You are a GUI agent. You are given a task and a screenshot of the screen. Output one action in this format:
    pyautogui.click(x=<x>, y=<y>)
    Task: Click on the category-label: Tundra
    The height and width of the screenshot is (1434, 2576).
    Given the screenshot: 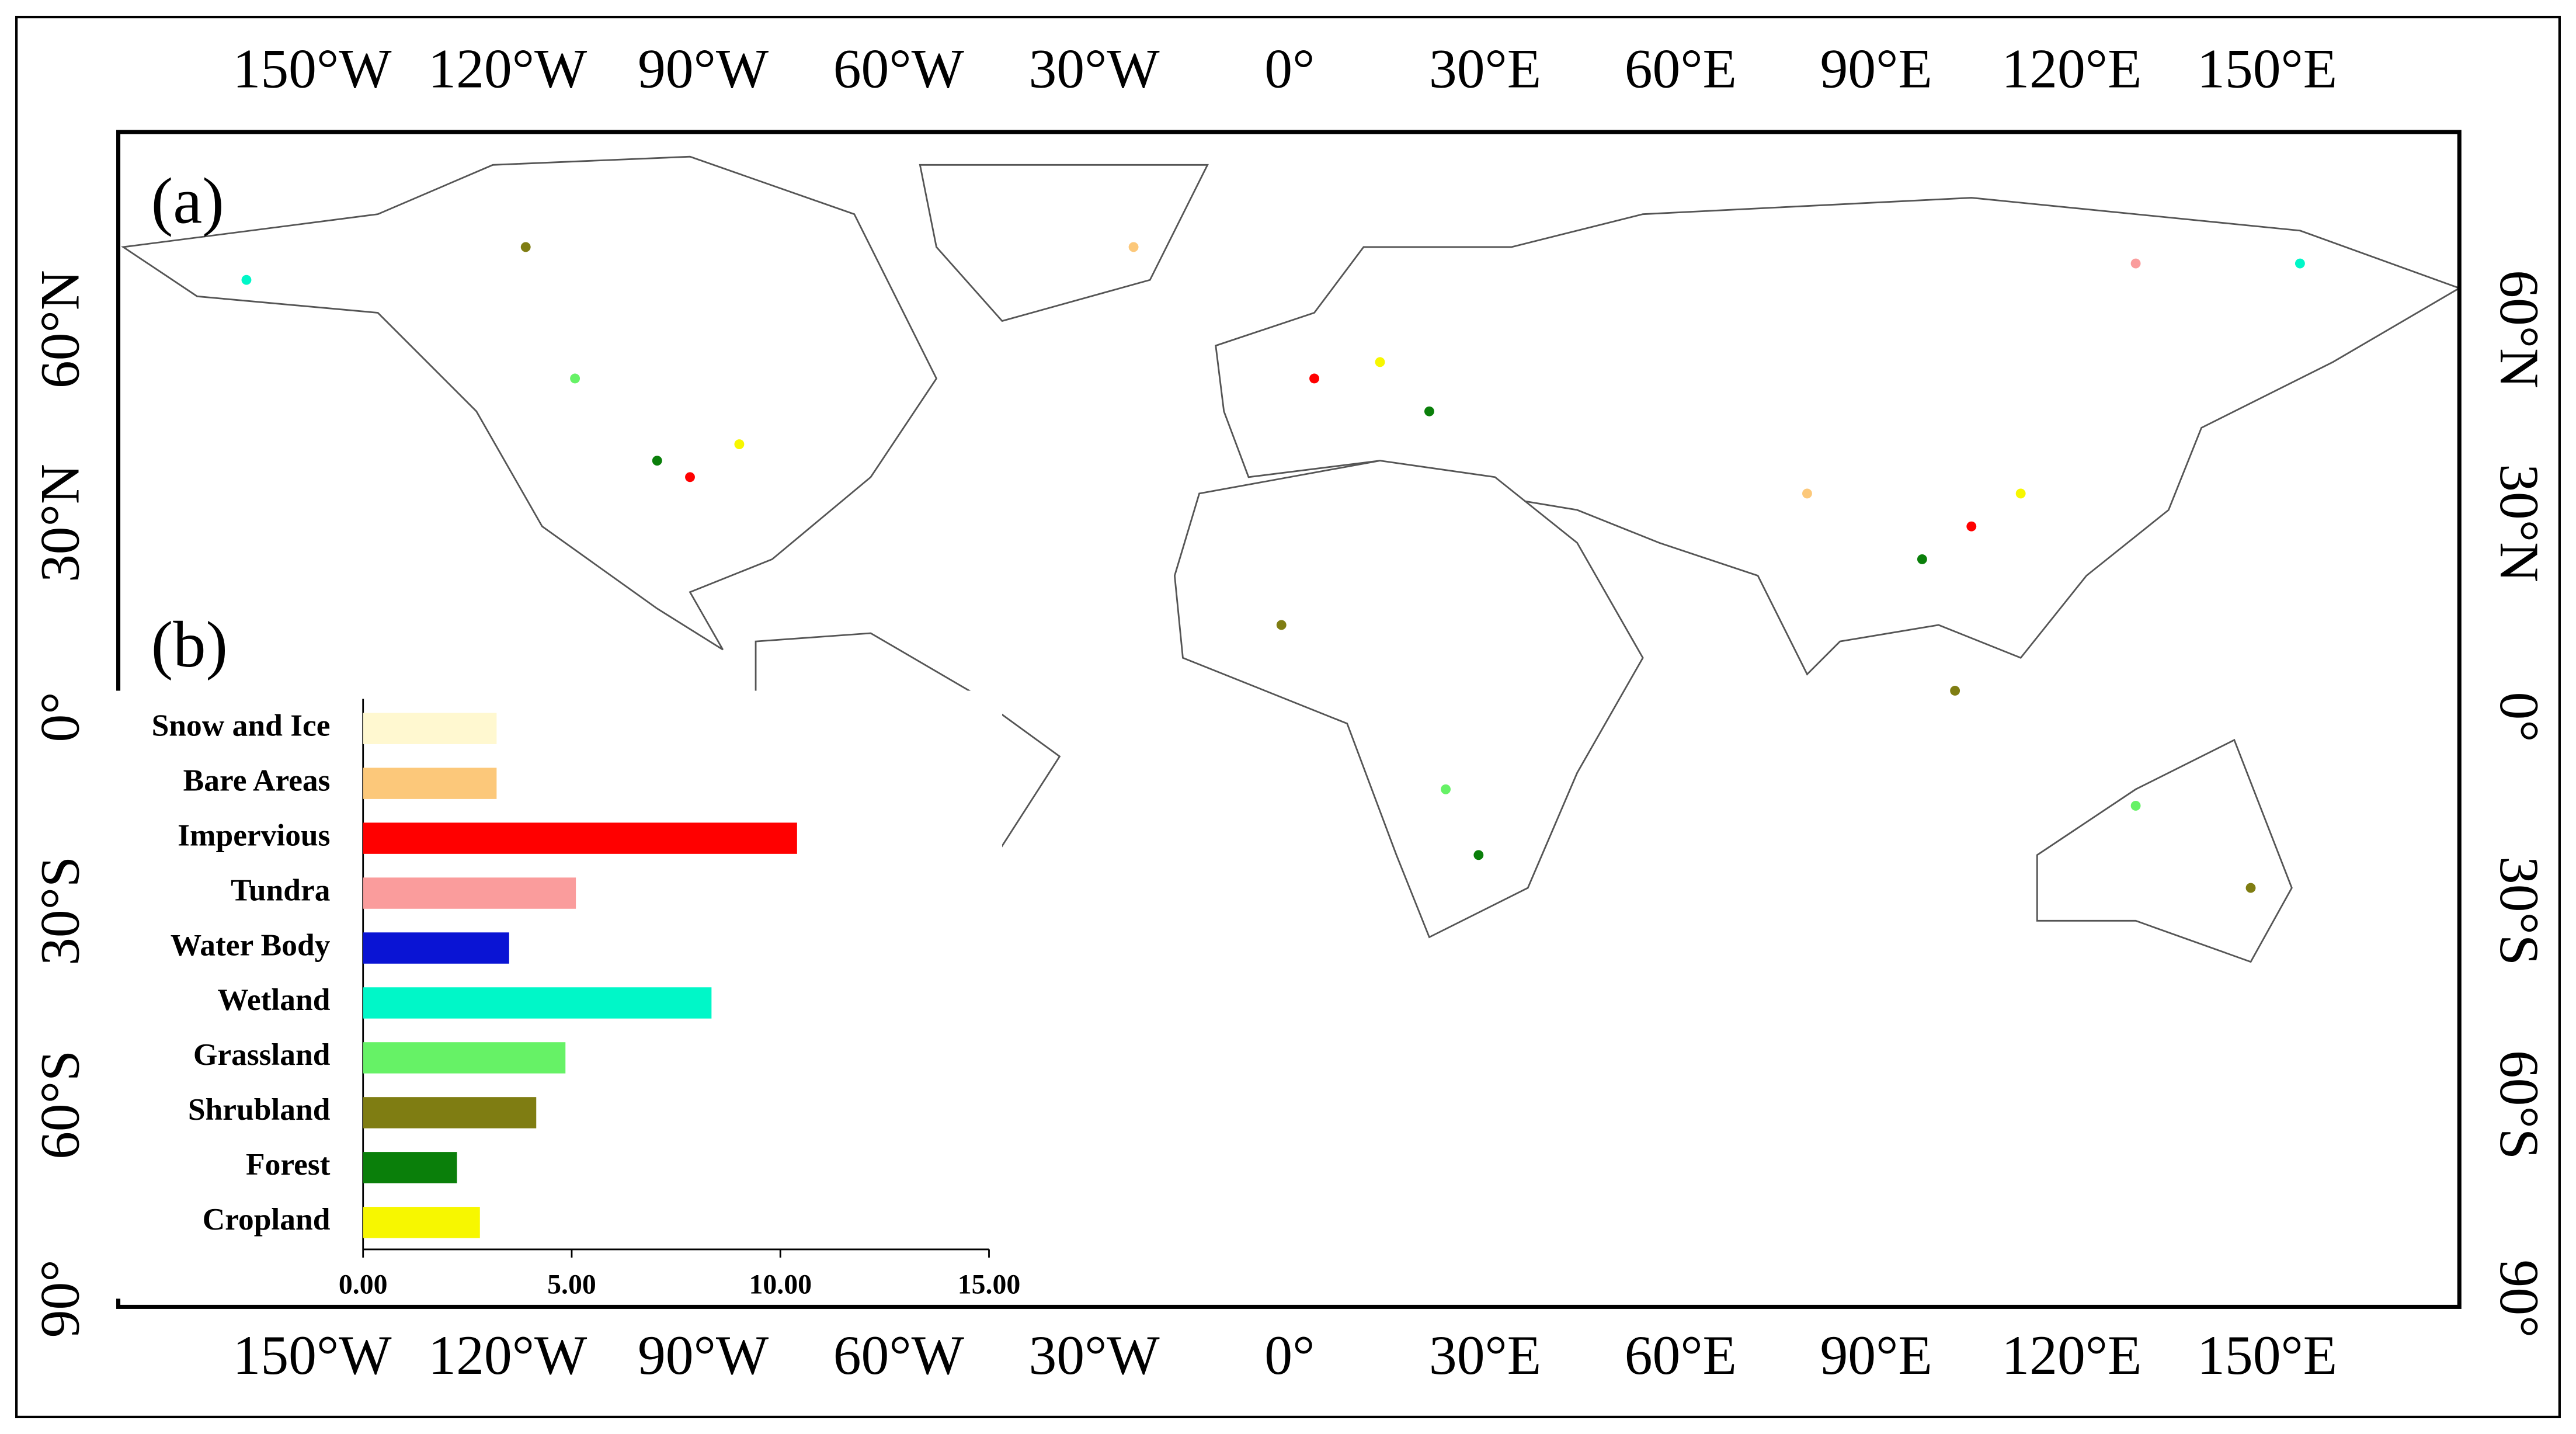 What is the action you would take?
    pyautogui.click(x=281, y=889)
    